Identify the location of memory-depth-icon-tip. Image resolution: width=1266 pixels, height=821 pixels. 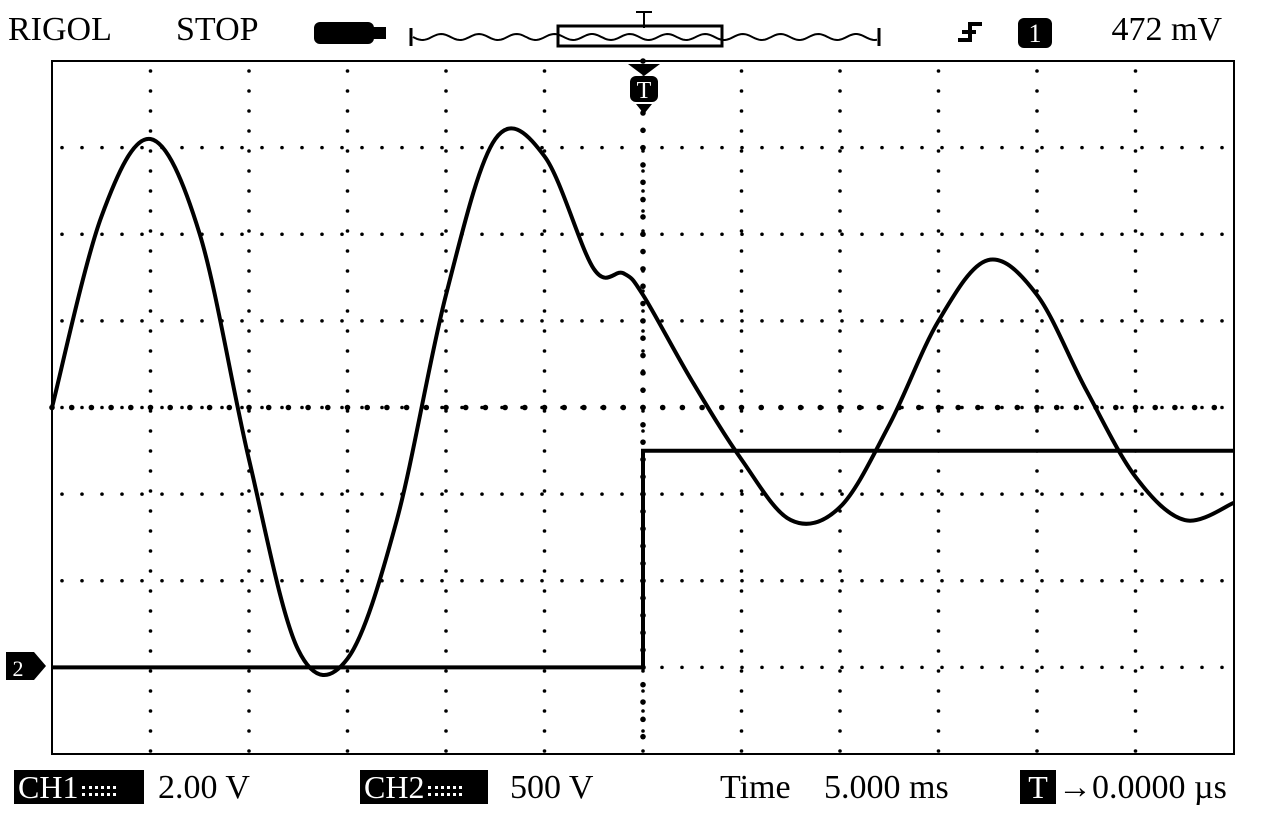
(379, 33).